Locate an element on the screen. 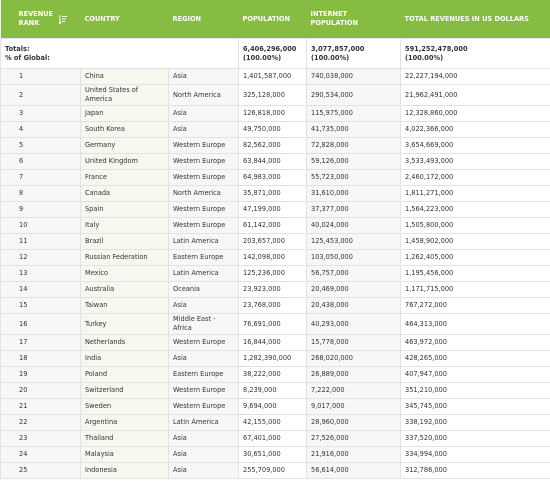  population: 38,222,000 is located at coordinates (262, 374).